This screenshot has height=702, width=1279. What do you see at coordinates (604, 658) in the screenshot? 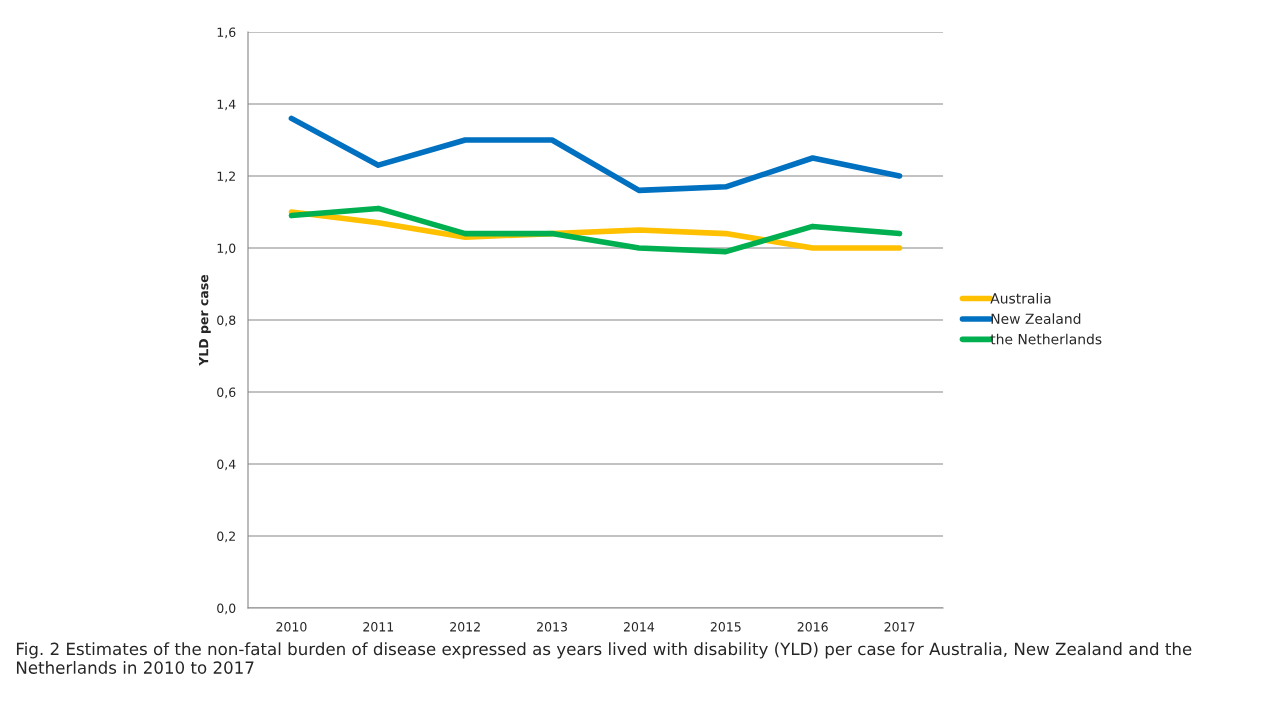
I see `caption: Fig. 2 Estimates of the non-fatal burden of disease expressed as years lived with disability (YLD) per case for Australia, New Zealand and the Netherlands in 2010 to 2017` at bounding box center [604, 658].